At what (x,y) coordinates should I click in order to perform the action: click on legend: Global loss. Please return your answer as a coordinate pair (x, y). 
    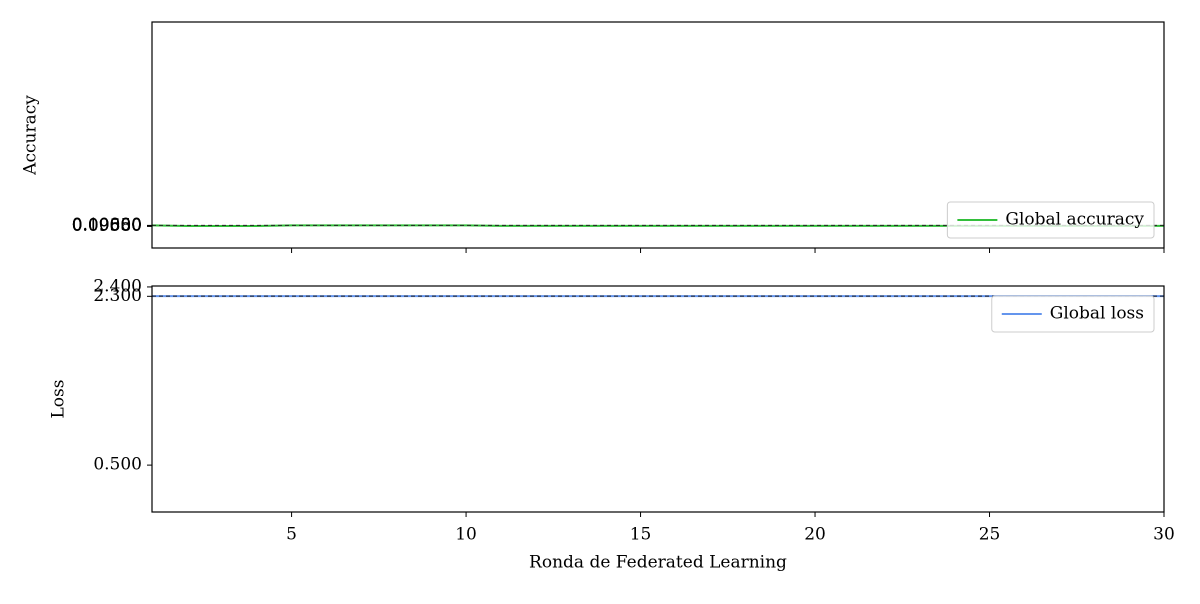
    Looking at the image, I should click on (1073, 314).